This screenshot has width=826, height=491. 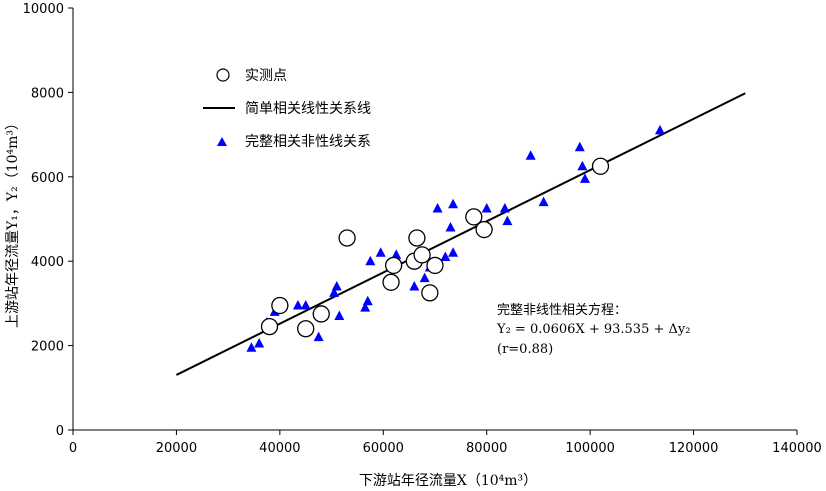 I want to click on x-tick-label: 40000, so click(x=279, y=448).